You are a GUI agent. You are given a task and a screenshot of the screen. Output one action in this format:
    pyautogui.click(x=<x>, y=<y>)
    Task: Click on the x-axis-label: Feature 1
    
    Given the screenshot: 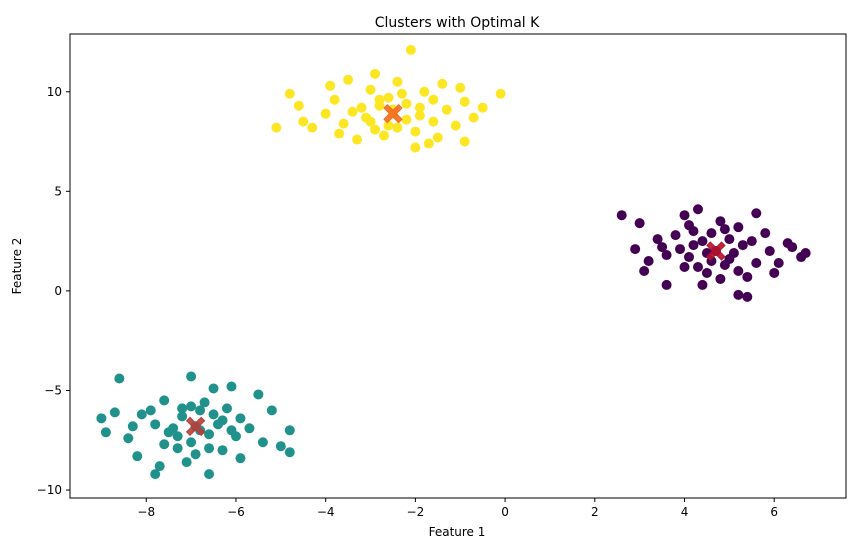 What is the action you would take?
    pyautogui.click(x=457, y=532)
    